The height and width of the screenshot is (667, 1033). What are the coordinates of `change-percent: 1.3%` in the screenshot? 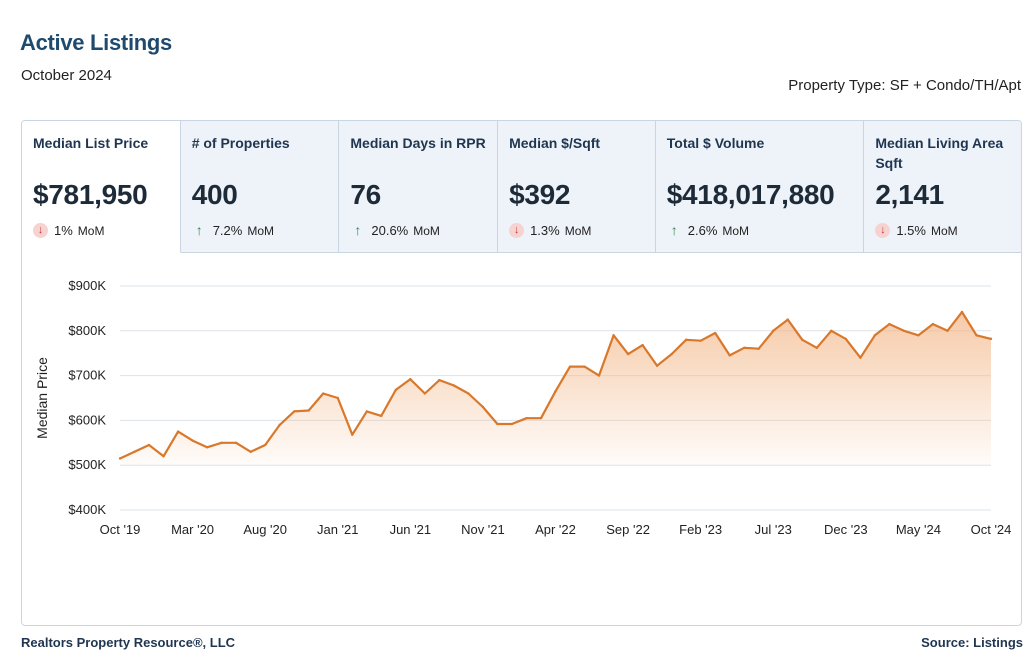 It's located at (545, 230).